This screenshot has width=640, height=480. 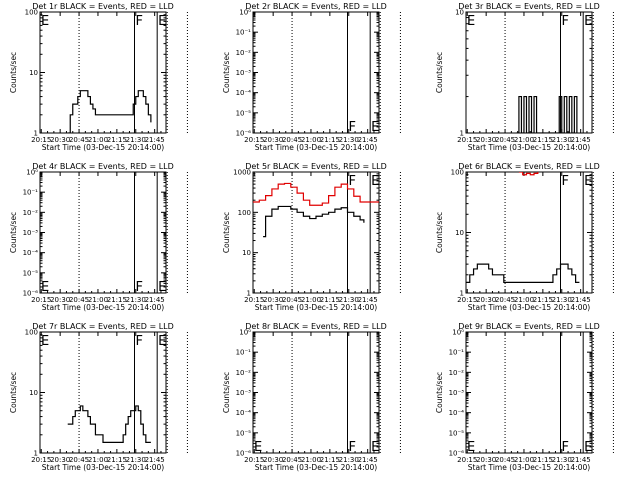 What do you see at coordinates (529, 6) in the screenshot?
I see `panel-title: Det 3r BLACK = Events, RED = LLD` at bounding box center [529, 6].